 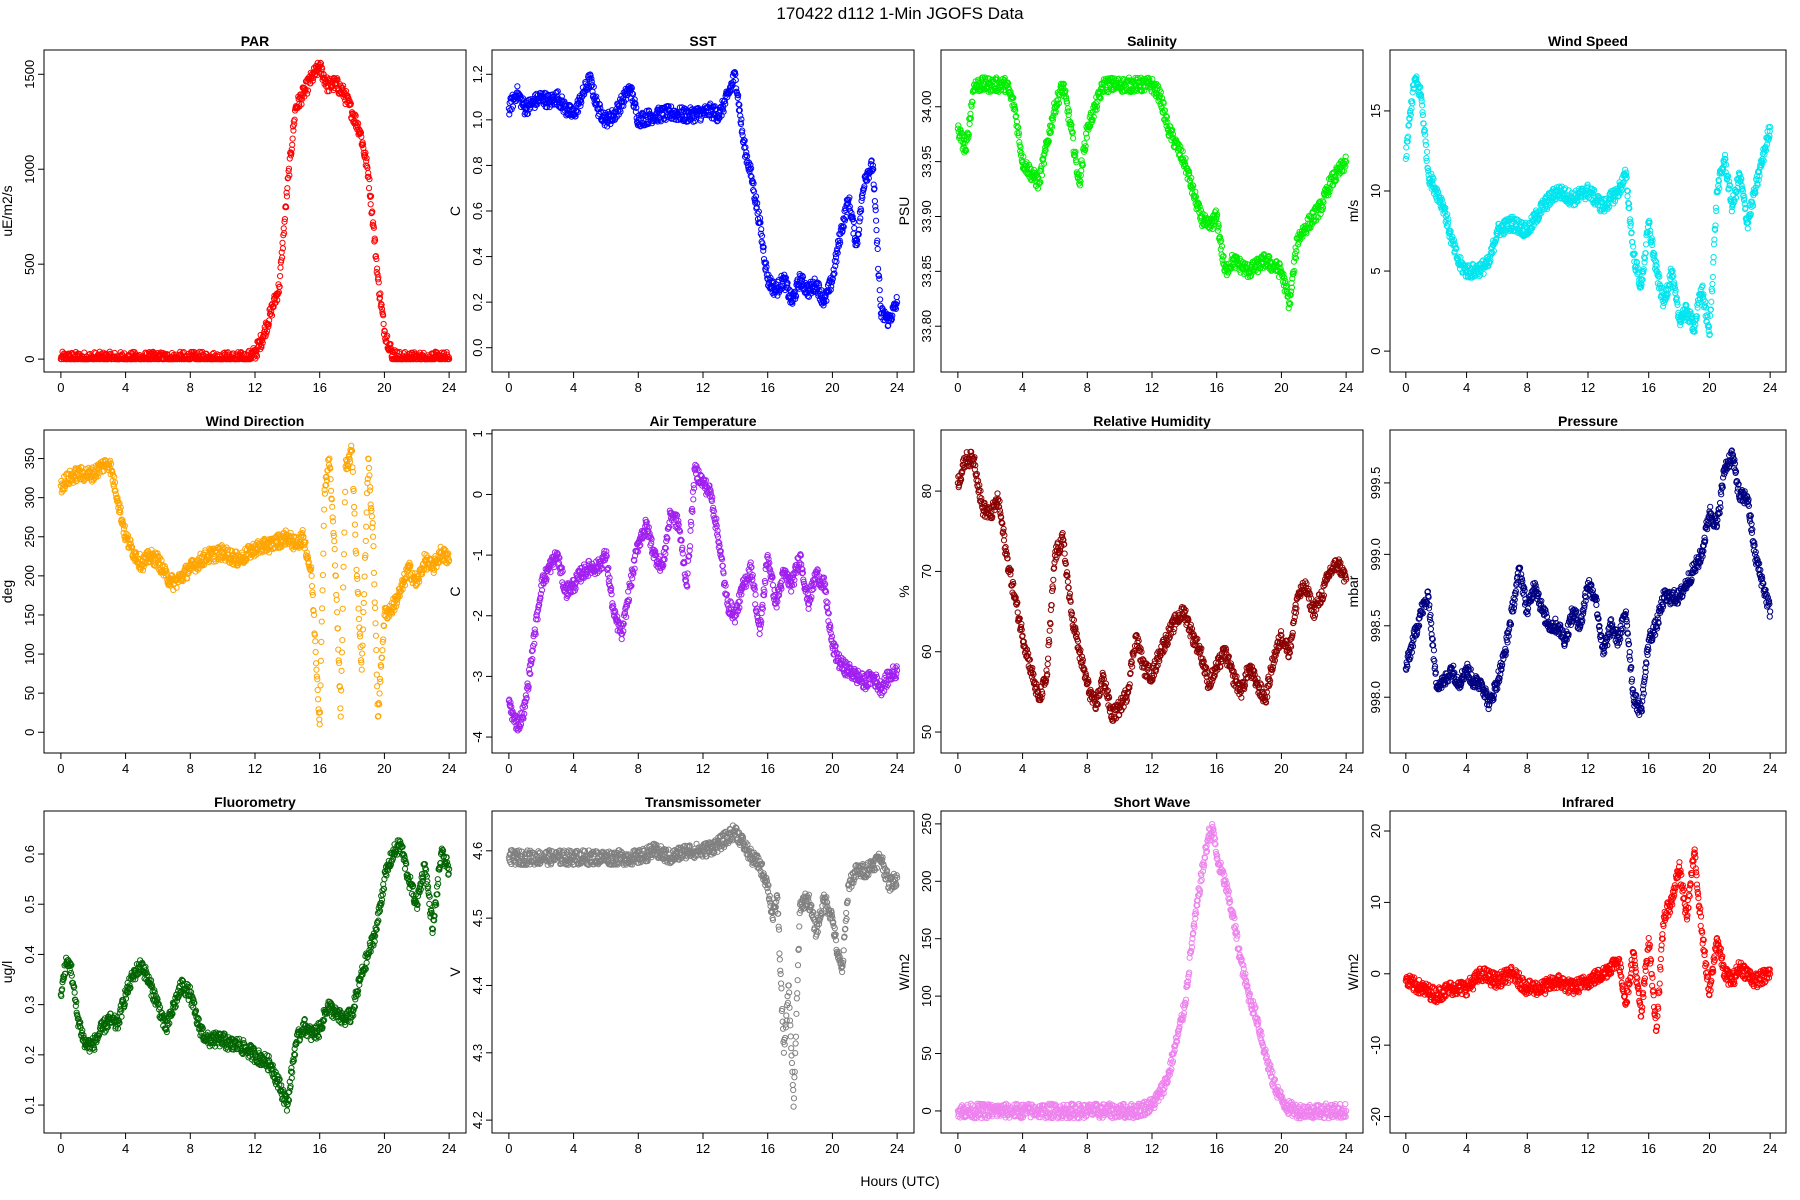 What do you see at coordinates (1375, 111) in the screenshot?
I see `y-tick-label: 15` at bounding box center [1375, 111].